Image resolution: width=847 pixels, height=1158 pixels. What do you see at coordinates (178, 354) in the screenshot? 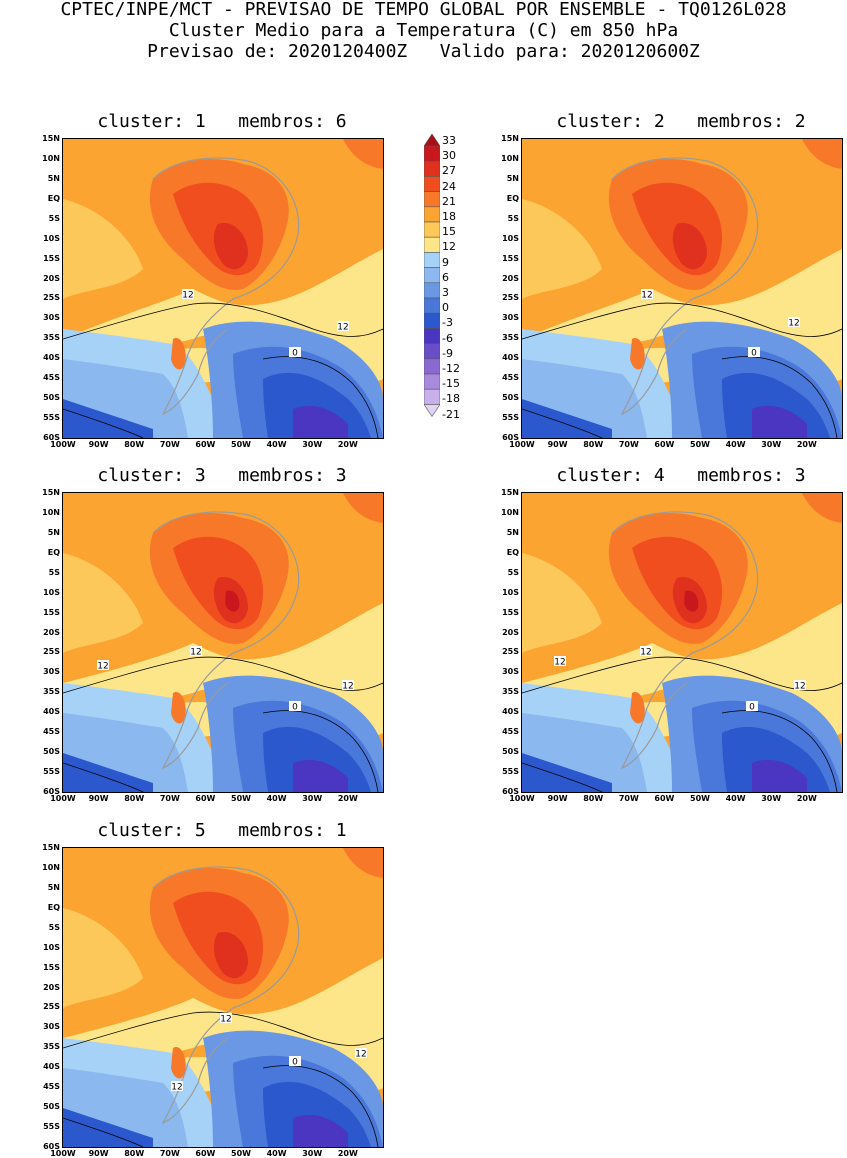
I see `band-andes-warm` at bounding box center [178, 354].